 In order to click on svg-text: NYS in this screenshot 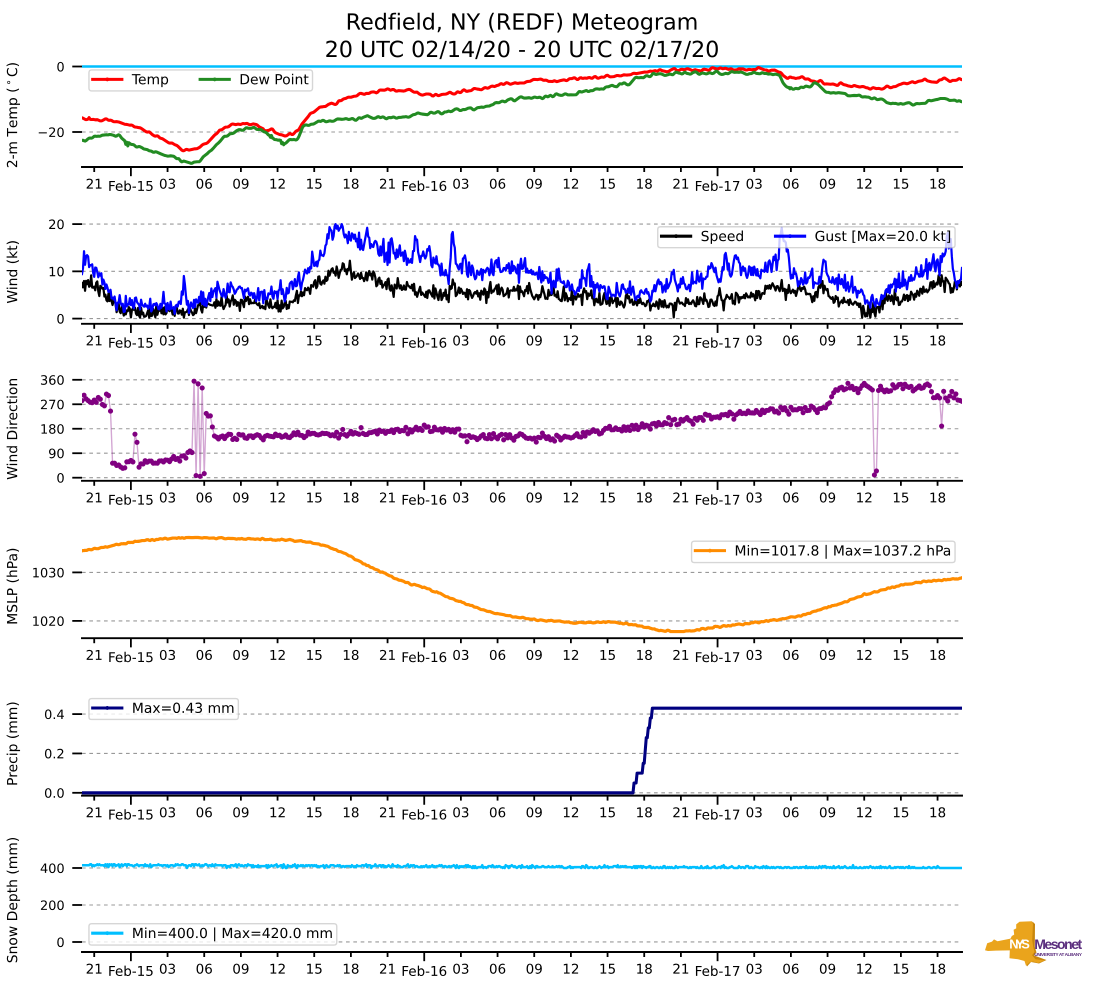, I will do `click(1019, 944)`.